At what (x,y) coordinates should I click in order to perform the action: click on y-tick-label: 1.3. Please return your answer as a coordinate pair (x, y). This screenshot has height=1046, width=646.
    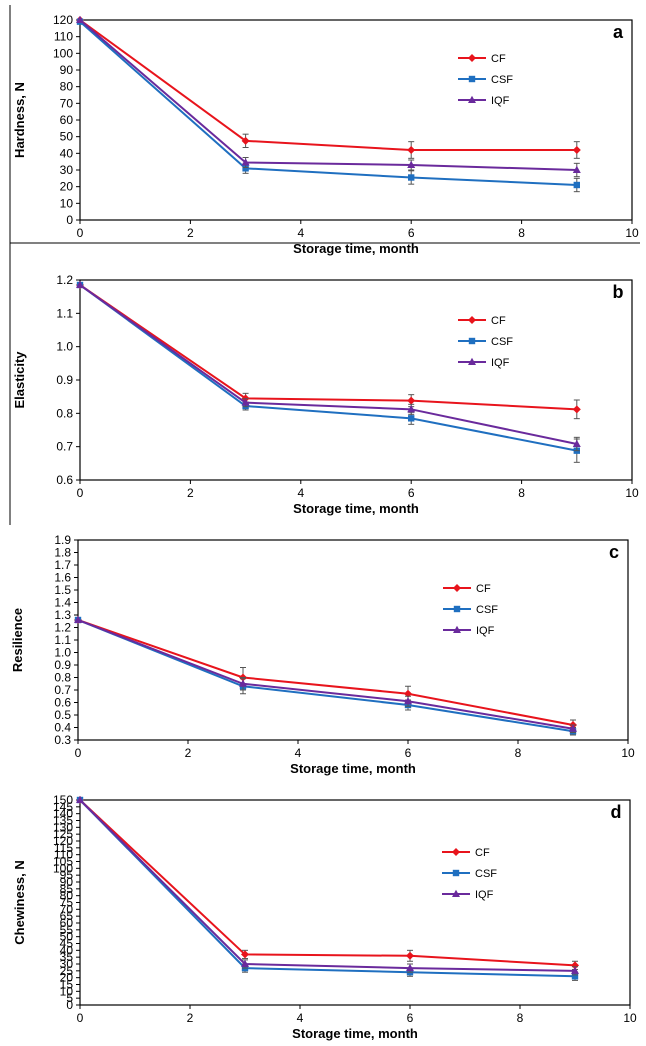
    Looking at the image, I should click on (62, 615).